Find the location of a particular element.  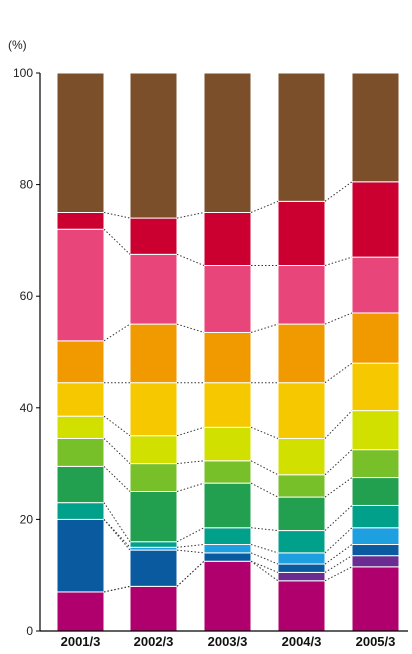

x-tick-label: 2001/3 is located at coordinates (81, 641).